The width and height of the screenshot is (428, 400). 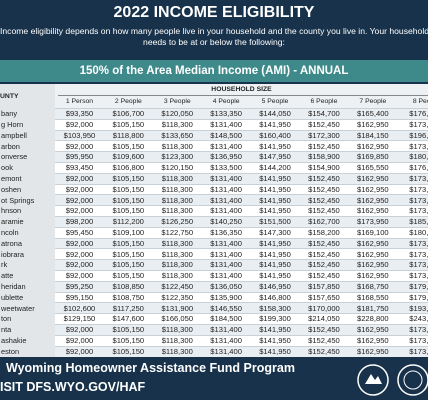 What do you see at coordinates (79, 135) in the screenshot?
I see `income-limit: $103,950` at bounding box center [79, 135].